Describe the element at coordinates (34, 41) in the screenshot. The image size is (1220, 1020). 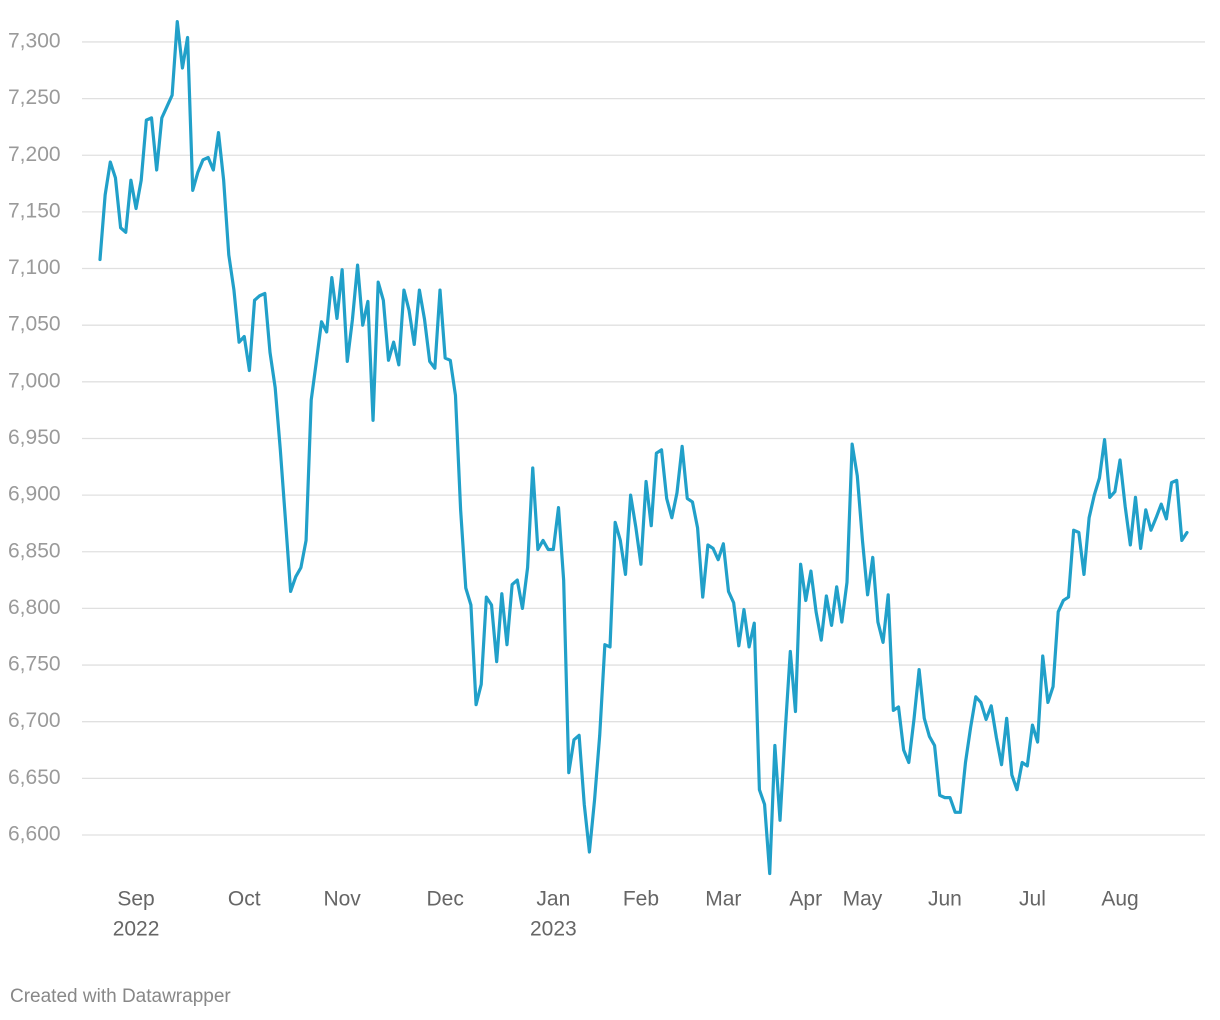
I see `y-tick-label: 7,300` at that location.